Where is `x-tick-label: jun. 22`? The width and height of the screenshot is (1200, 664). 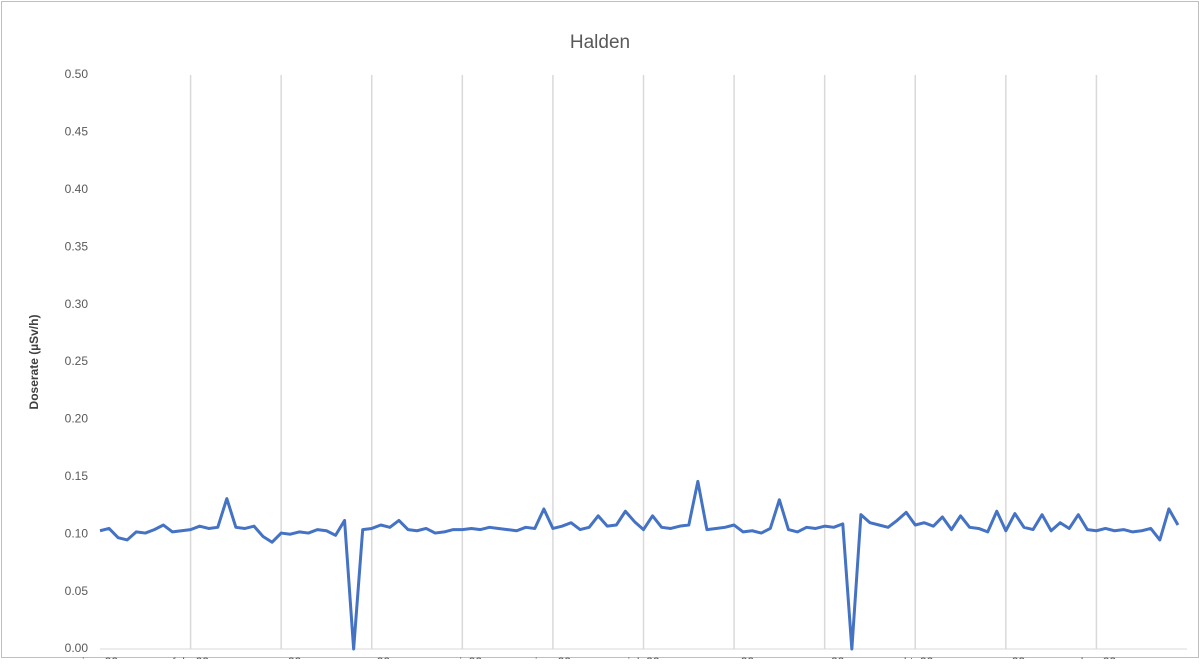
x-tick-label: jun. 22 is located at coordinates (552, 657).